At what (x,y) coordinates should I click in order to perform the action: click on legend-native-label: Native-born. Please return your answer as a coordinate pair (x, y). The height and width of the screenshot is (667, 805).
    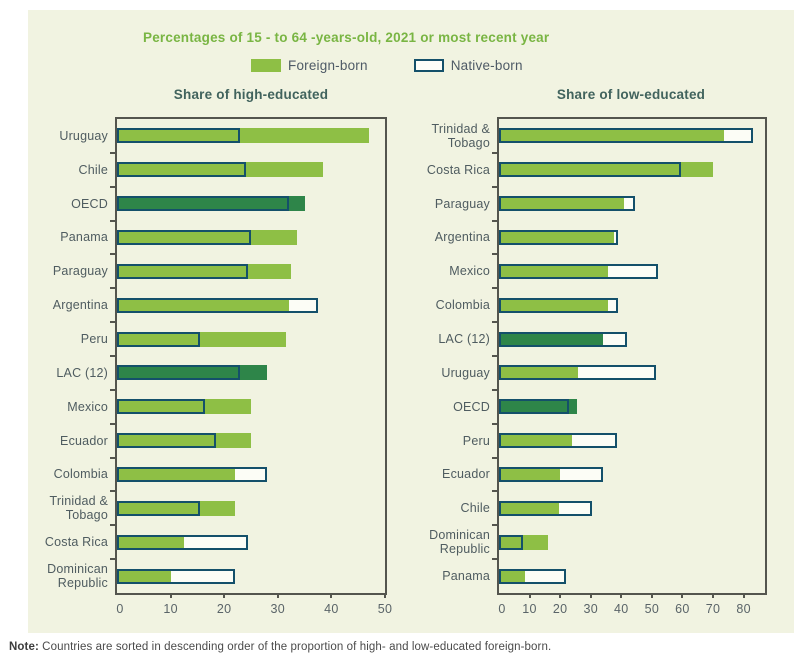
    Looking at the image, I should click on (486, 65).